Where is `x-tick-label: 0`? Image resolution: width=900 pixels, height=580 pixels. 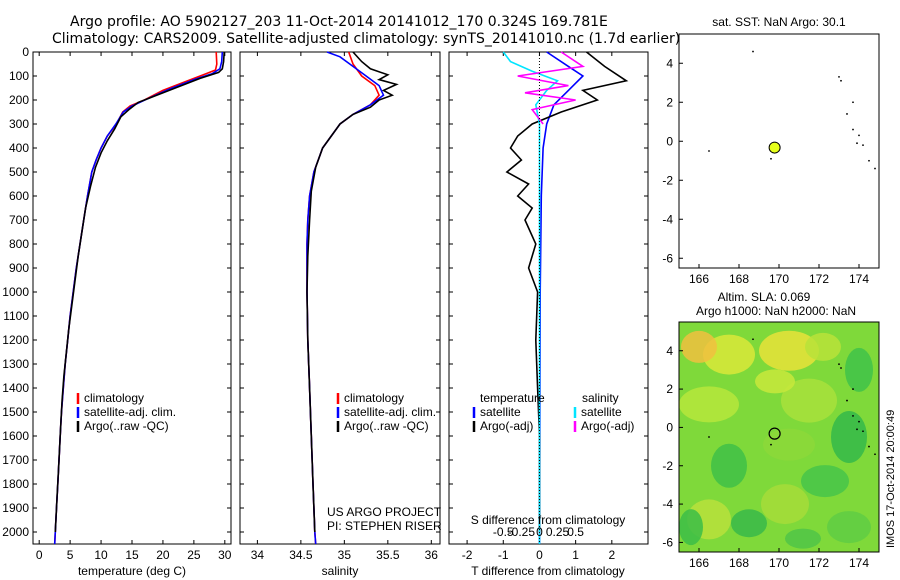
x-tick-label: 0 is located at coordinates (539, 555).